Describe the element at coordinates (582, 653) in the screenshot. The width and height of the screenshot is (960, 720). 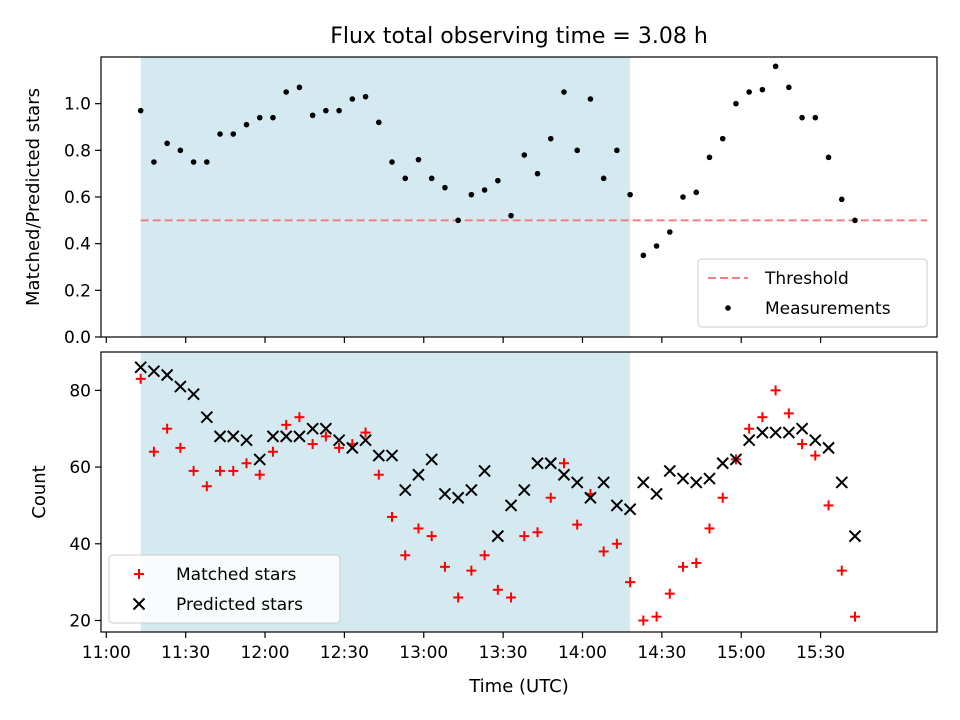
I see `x-tick-label: 14:00` at that location.